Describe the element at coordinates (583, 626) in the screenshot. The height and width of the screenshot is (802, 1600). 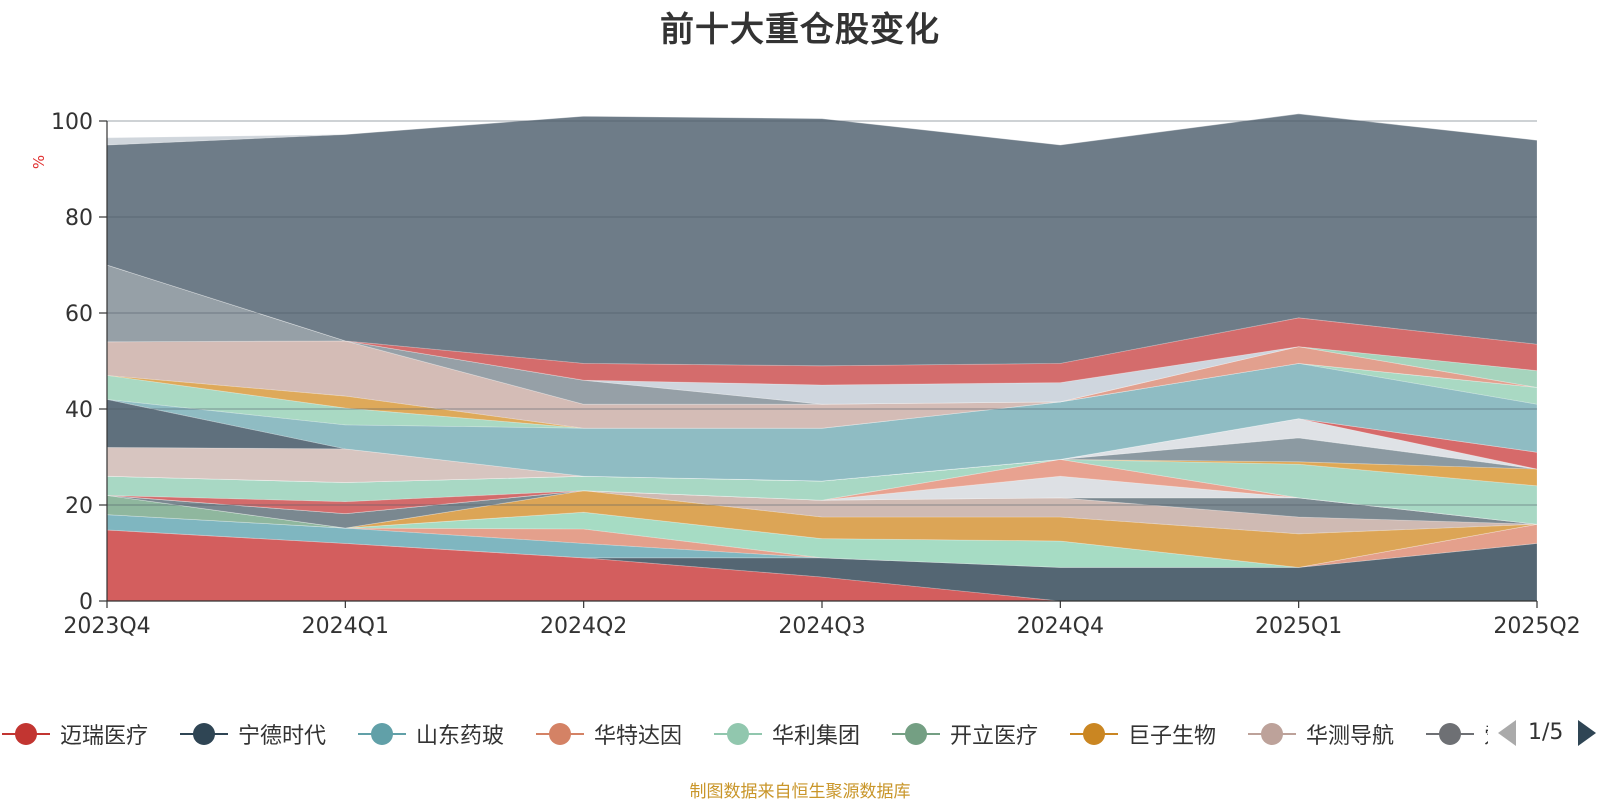
I see `x-tick-label: 2024Q2` at that location.